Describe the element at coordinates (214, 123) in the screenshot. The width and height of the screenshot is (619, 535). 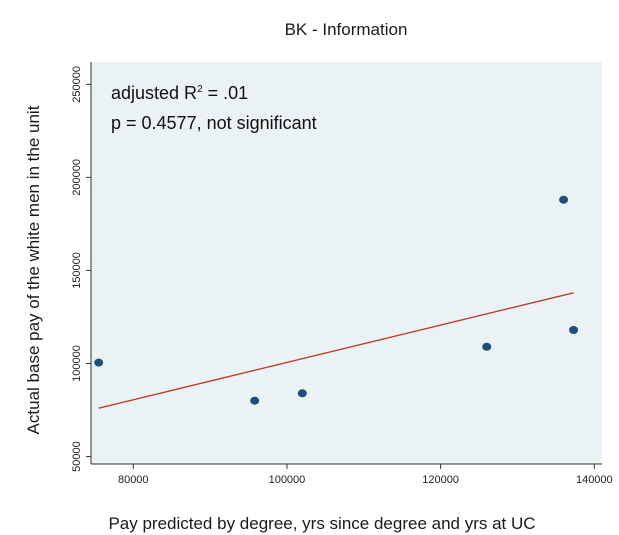
I see `annotation-p-value: p = 0.4577, not significant` at that location.